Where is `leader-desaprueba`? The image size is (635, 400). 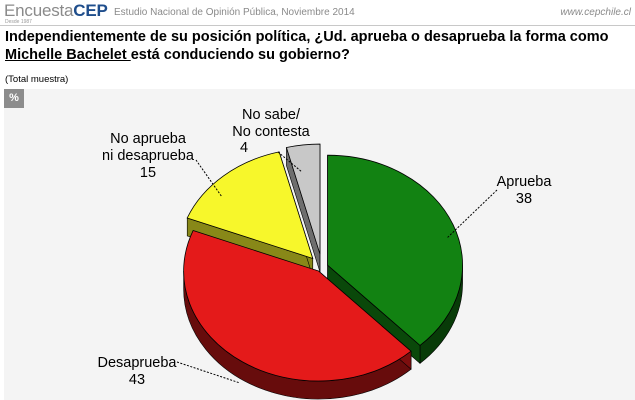
leader-desaprueba is located at coordinates (208, 372).